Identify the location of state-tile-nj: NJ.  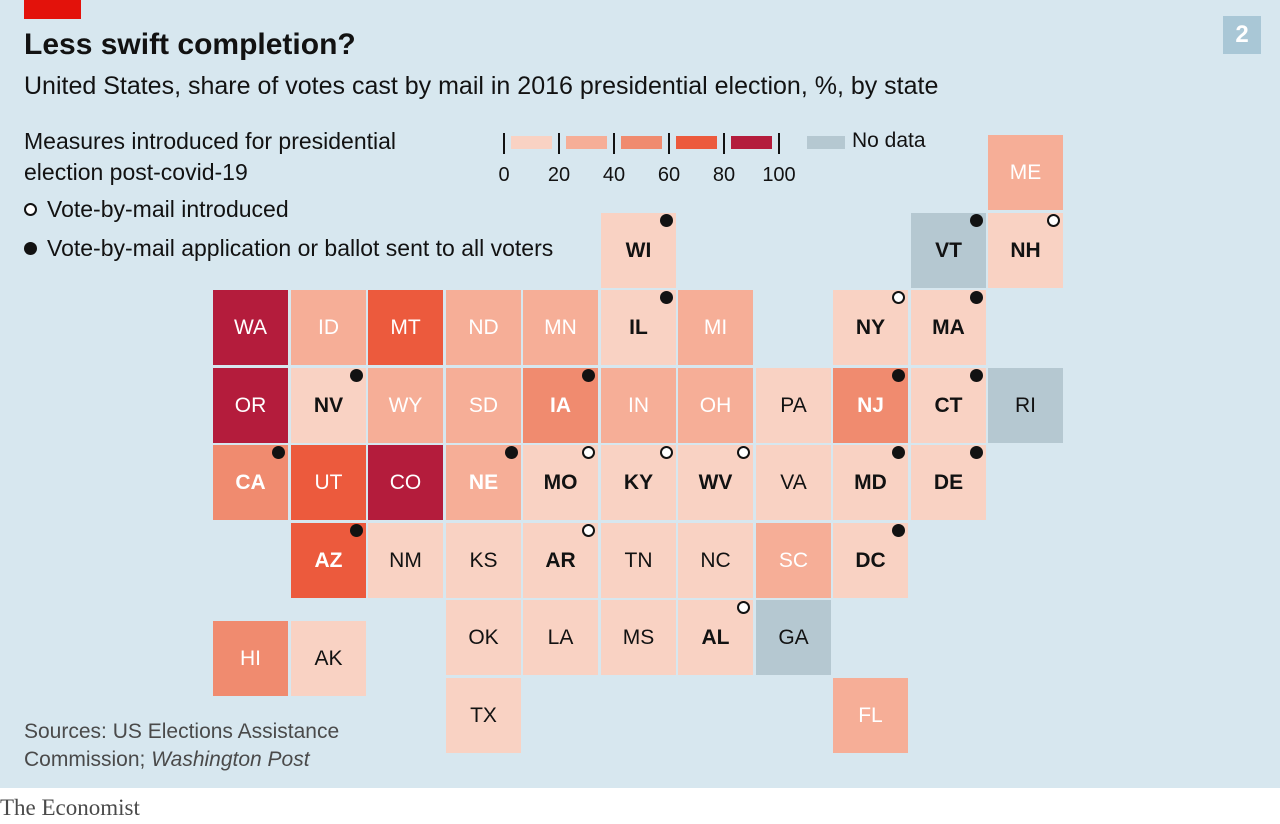
(870, 405).